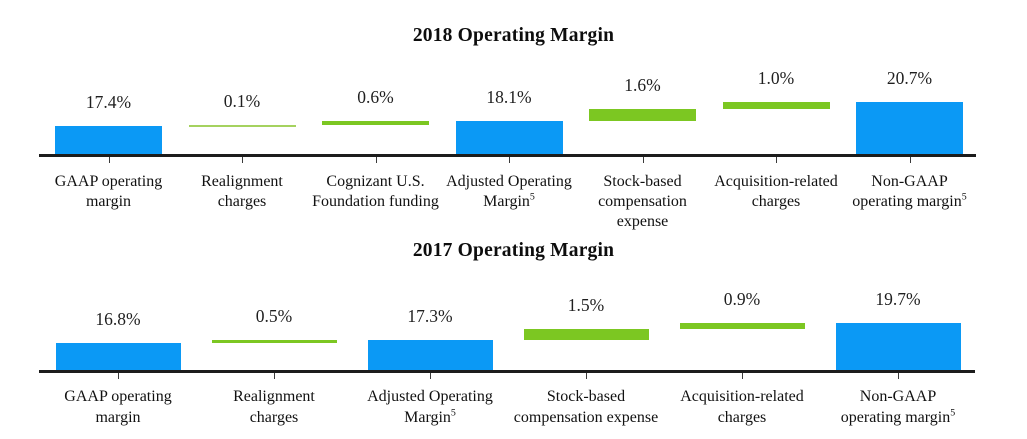 The width and height of the screenshot is (1027, 439). Describe the element at coordinates (376, 192) in the screenshot. I see `category-label-cognizant-u-s-foundation-funding: Cognizant U.S. Foundation funding` at that location.